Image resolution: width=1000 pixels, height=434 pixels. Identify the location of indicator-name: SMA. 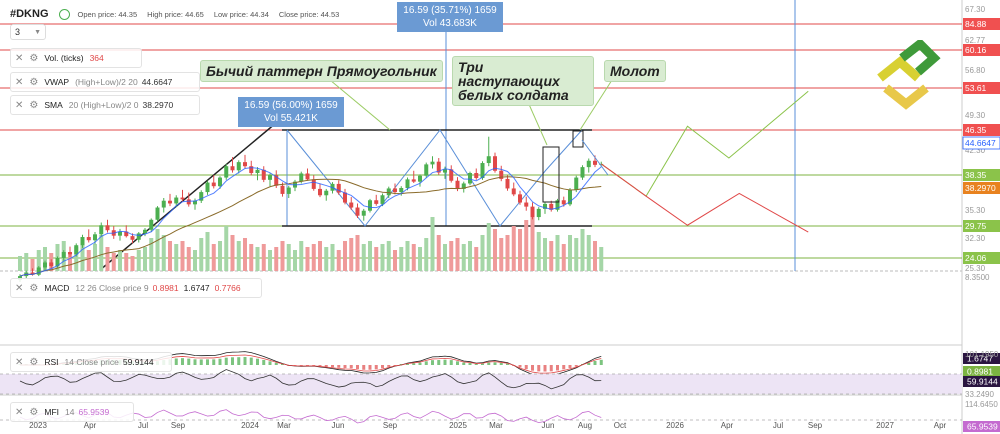
(53, 105).